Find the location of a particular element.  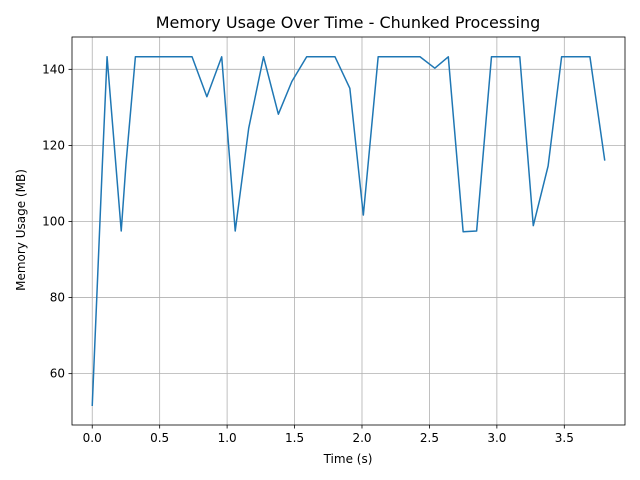

x-tick-label: 2.5 is located at coordinates (429, 438).